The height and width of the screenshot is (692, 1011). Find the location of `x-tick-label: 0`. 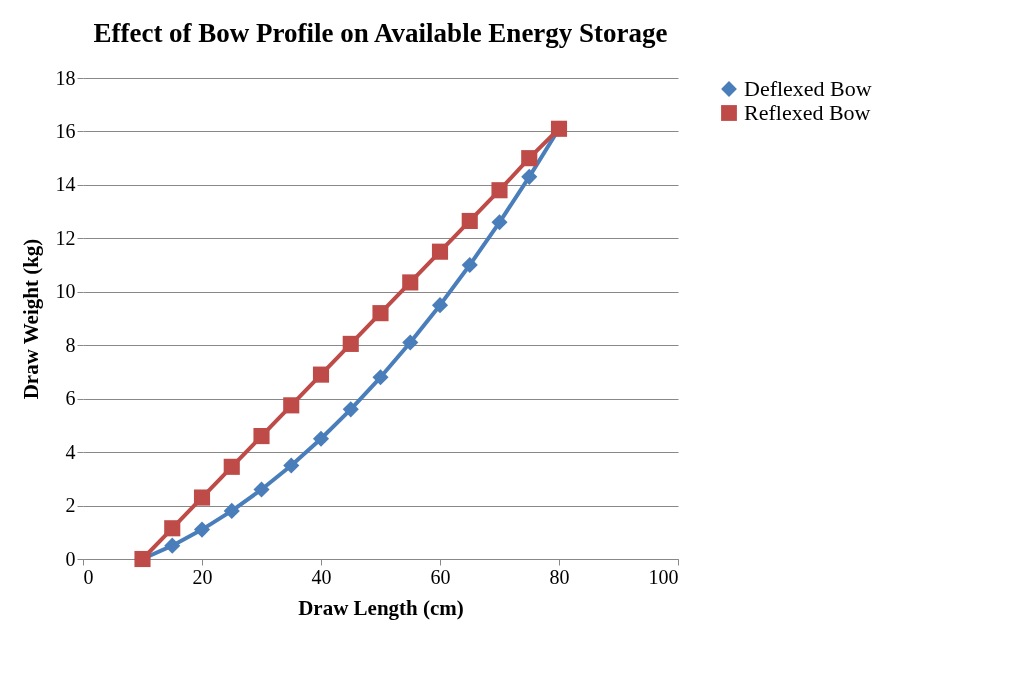

x-tick-label: 0 is located at coordinates (88, 576).